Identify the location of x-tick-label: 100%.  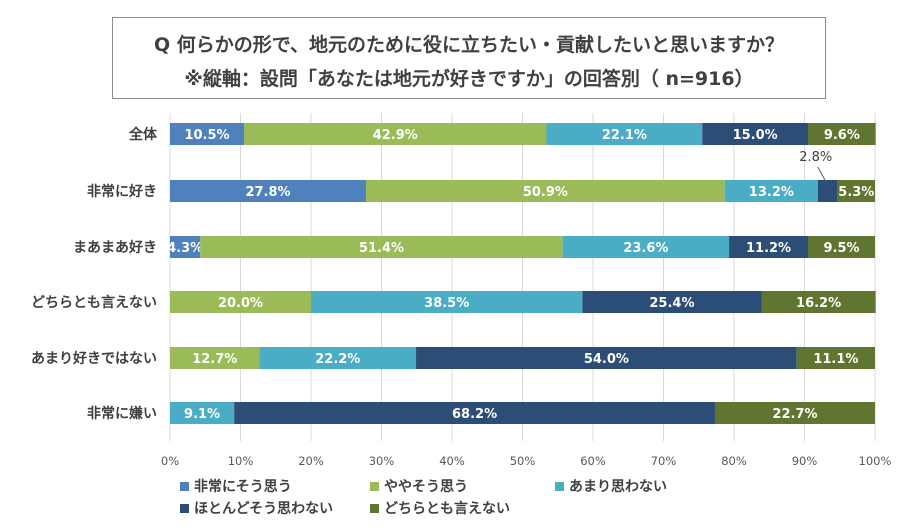
(875, 461).